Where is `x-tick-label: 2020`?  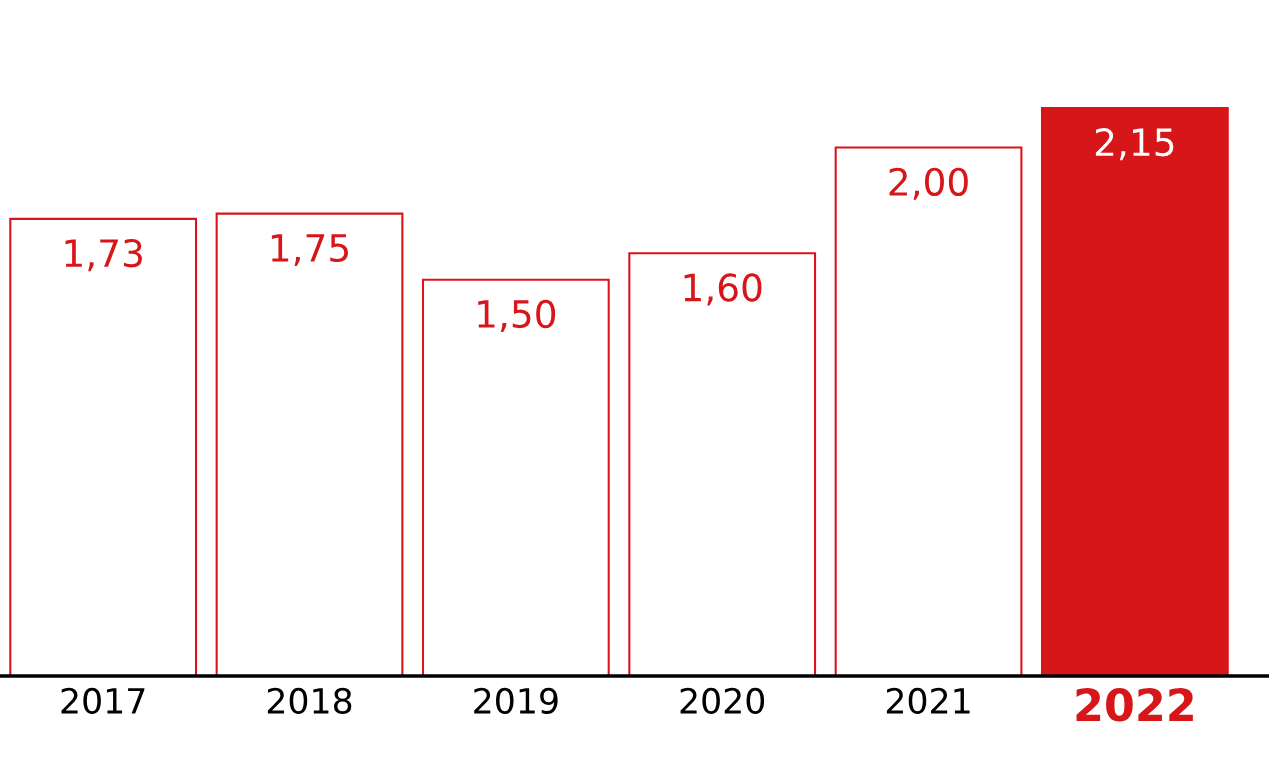
x-tick-label: 2020 is located at coordinates (722, 700).